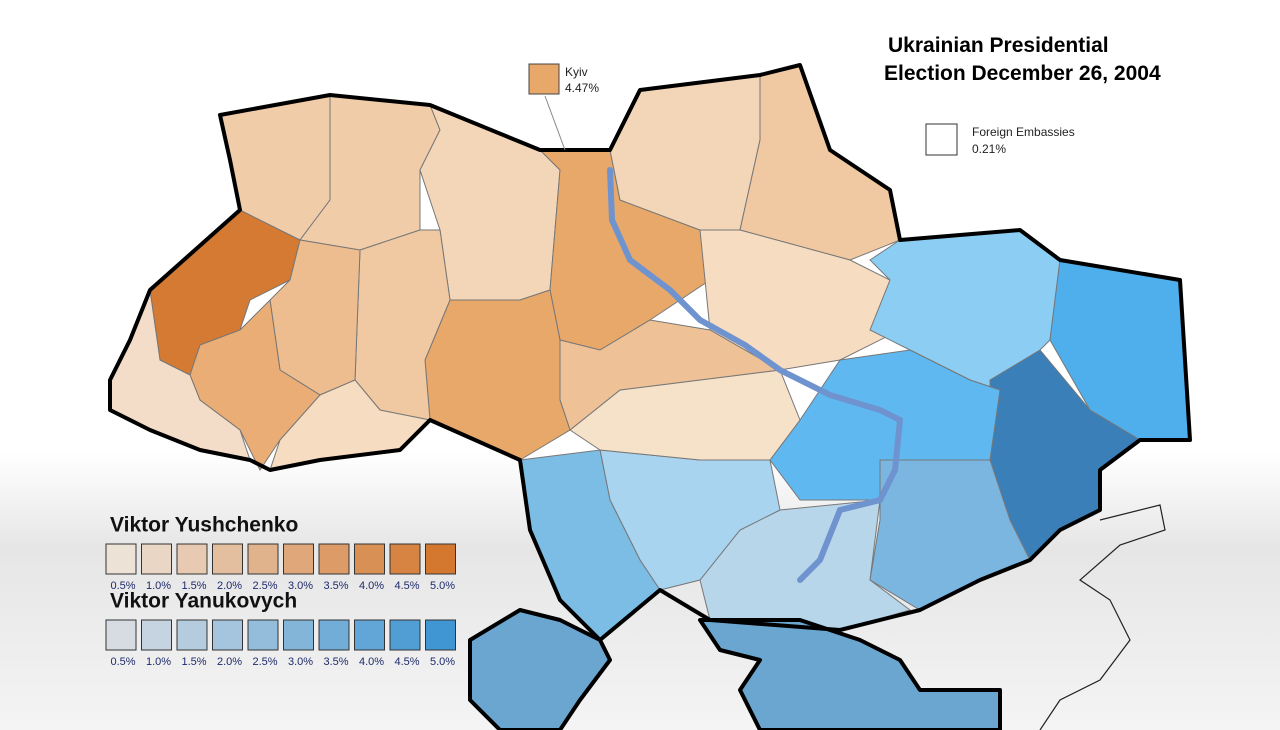 The image size is (1280, 730). I want to click on embassies-value: 0.21%, so click(989, 149).